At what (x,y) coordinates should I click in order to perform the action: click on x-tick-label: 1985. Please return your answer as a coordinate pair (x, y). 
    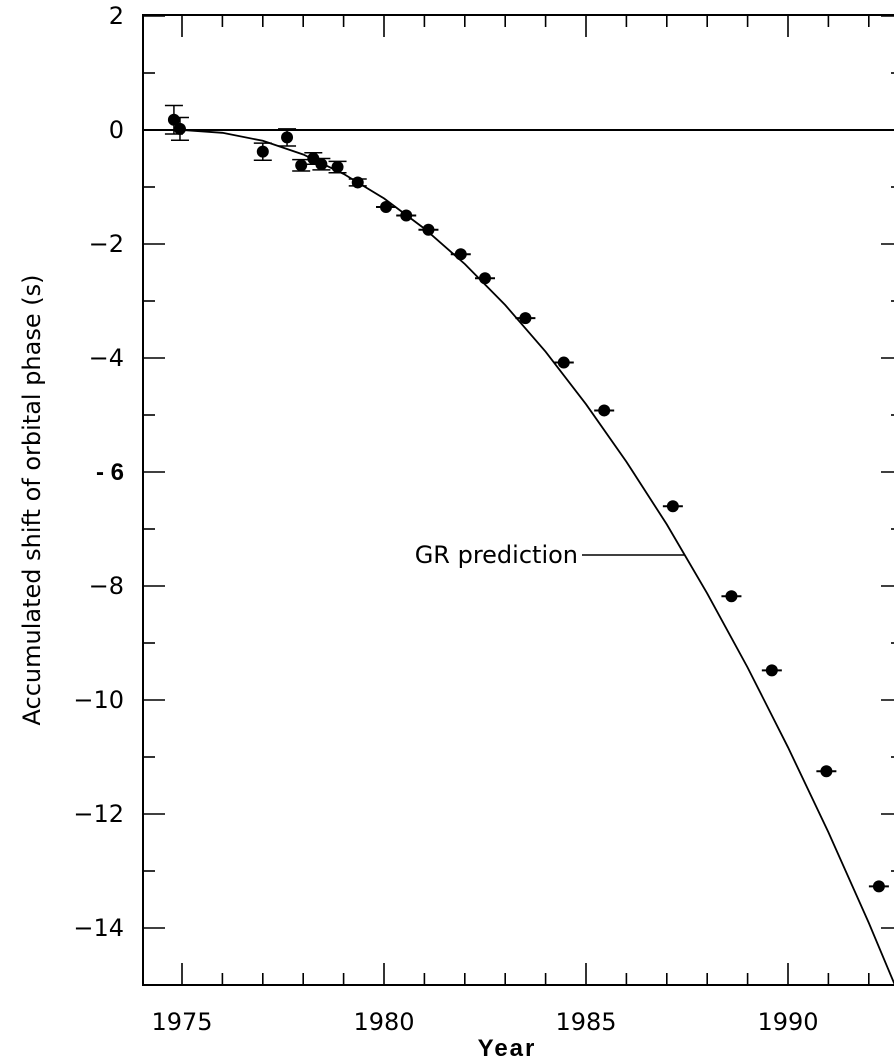
    Looking at the image, I should click on (585, 1022).